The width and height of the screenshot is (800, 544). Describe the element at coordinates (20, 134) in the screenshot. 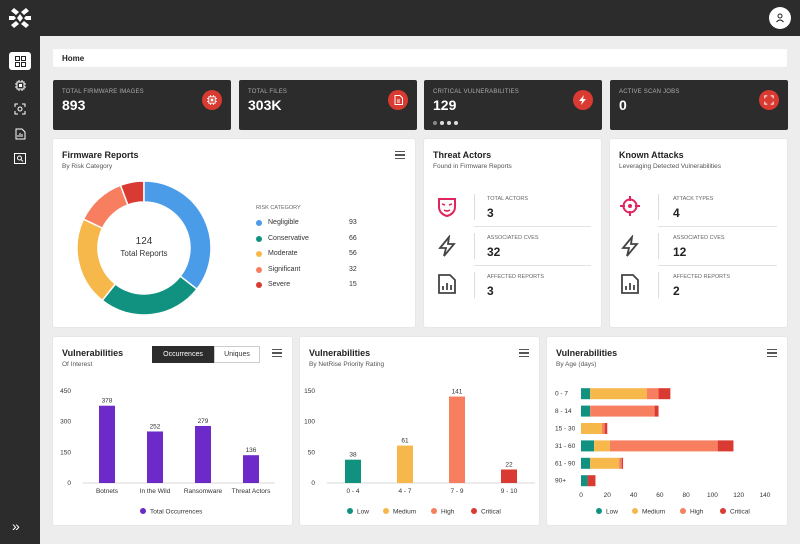

I see `sidebar-item-reports` at that location.